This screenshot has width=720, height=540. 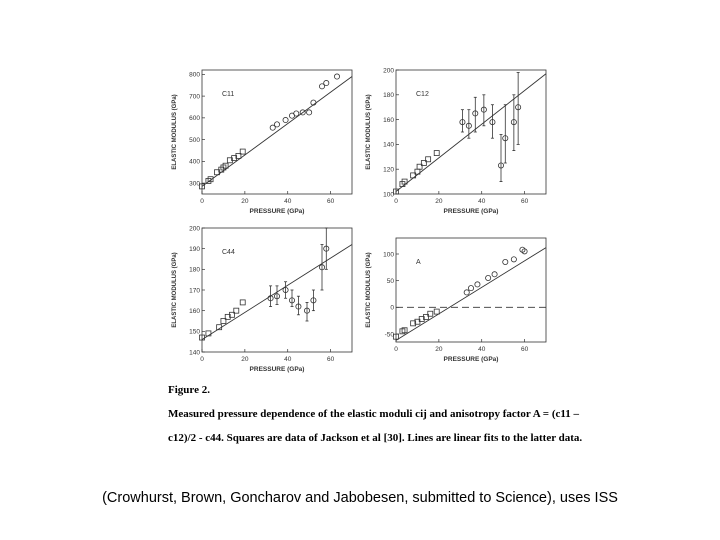 I want to click on figure-label: Figure 2., so click(x=189, y=390).